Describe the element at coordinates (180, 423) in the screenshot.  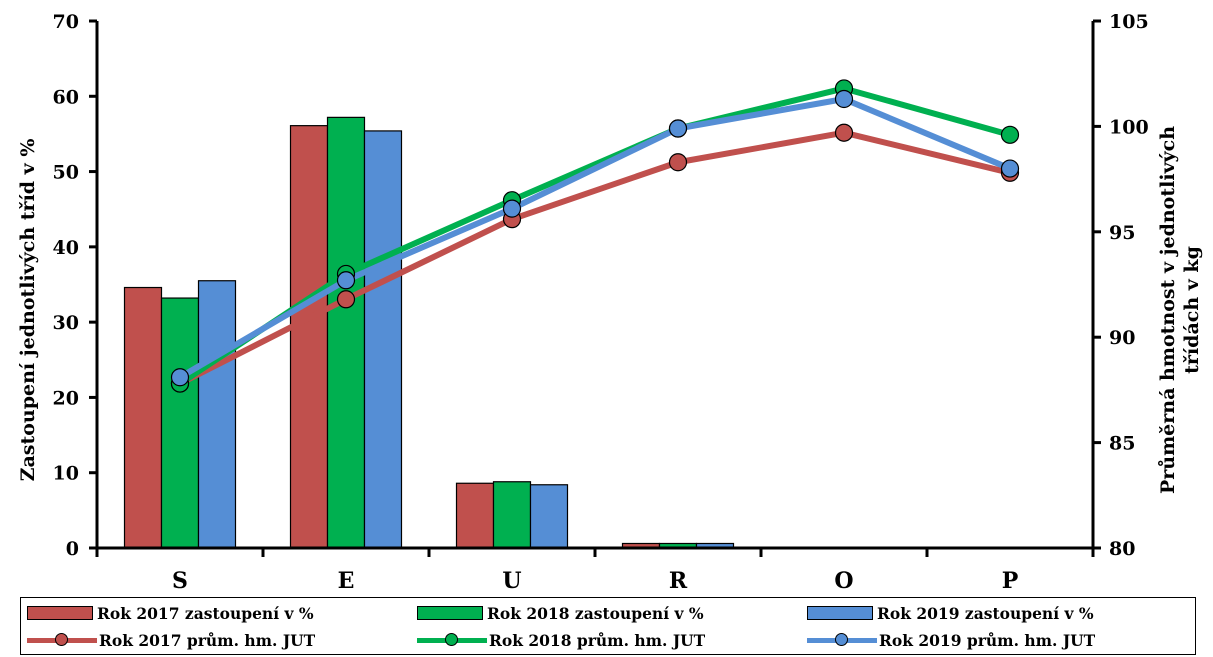
I see `bar-2018-S` at that location.